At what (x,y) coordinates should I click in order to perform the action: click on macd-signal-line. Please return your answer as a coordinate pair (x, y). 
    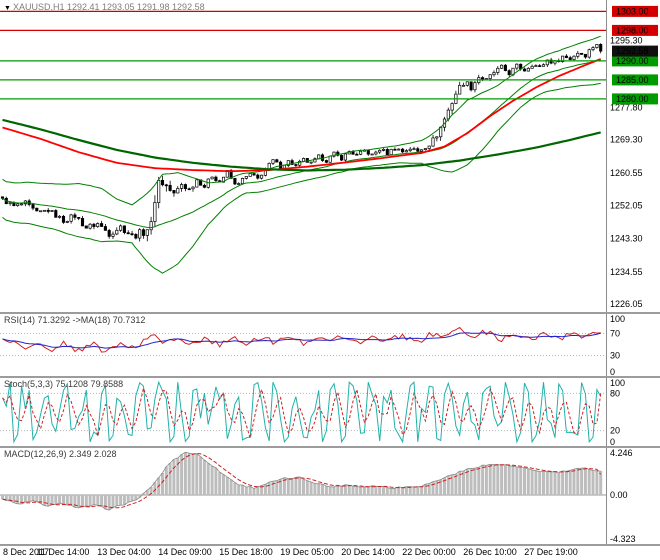
    Looking at the image, I should click on (302, 480).